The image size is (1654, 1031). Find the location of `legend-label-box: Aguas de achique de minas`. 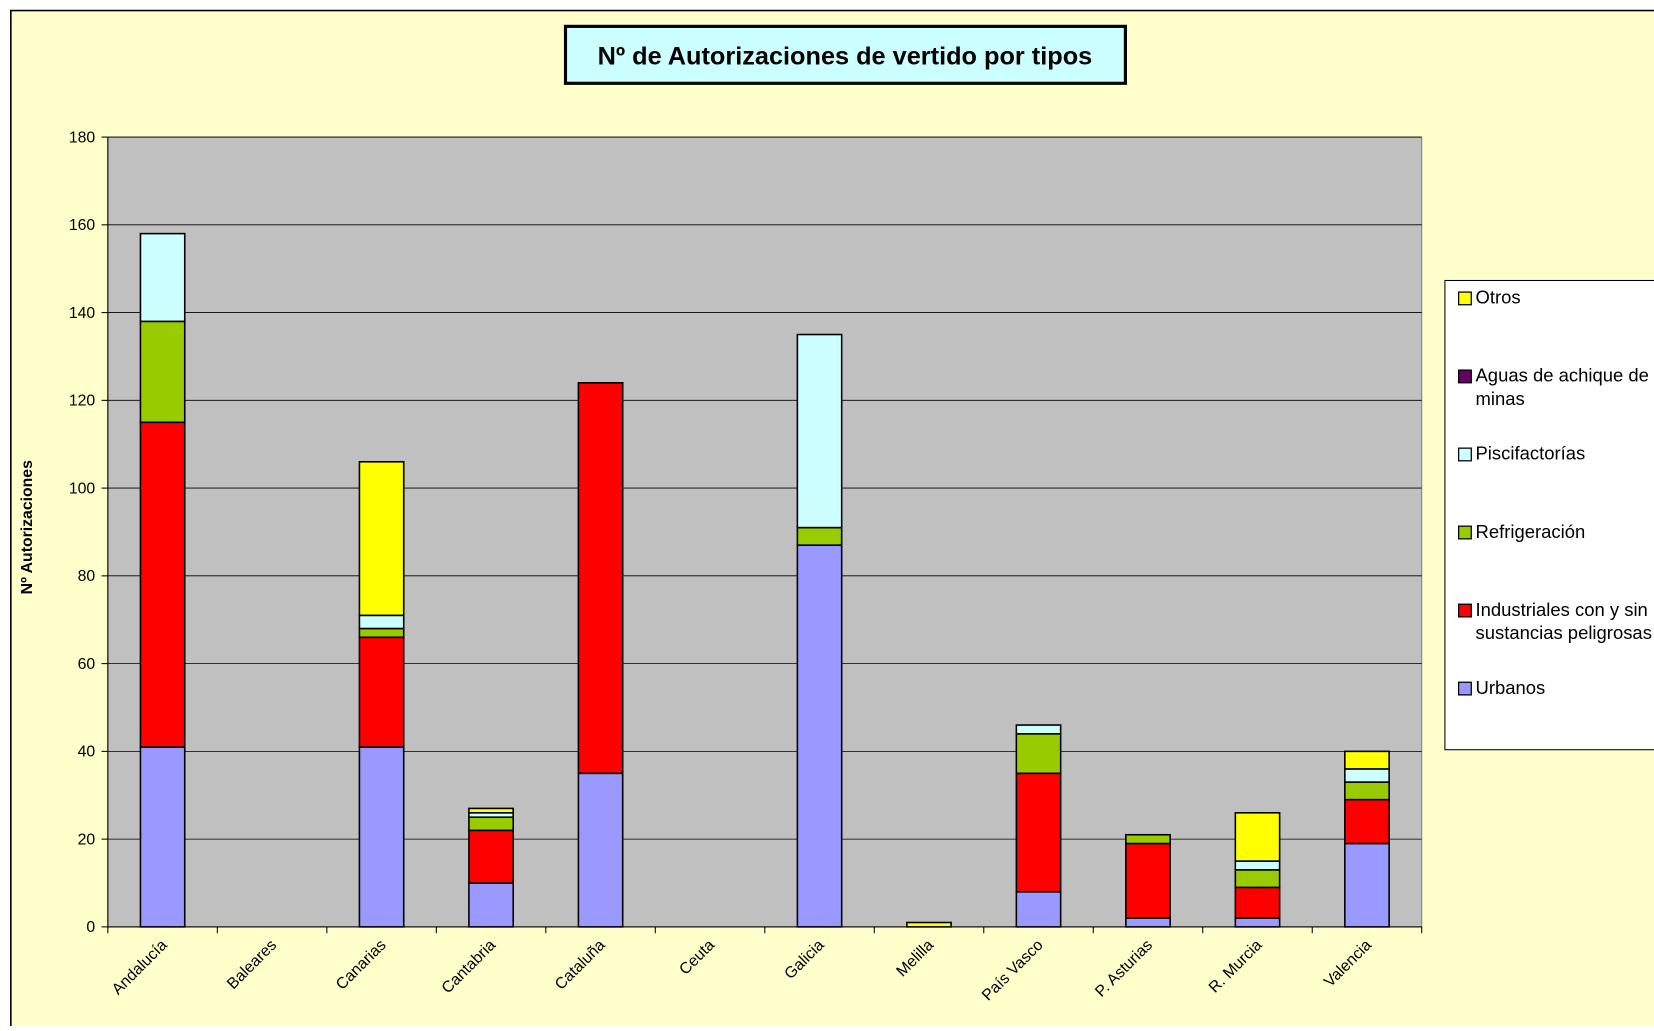

legend-label-box: Aguas de achique de minas is located at coordinates (1562, 387).